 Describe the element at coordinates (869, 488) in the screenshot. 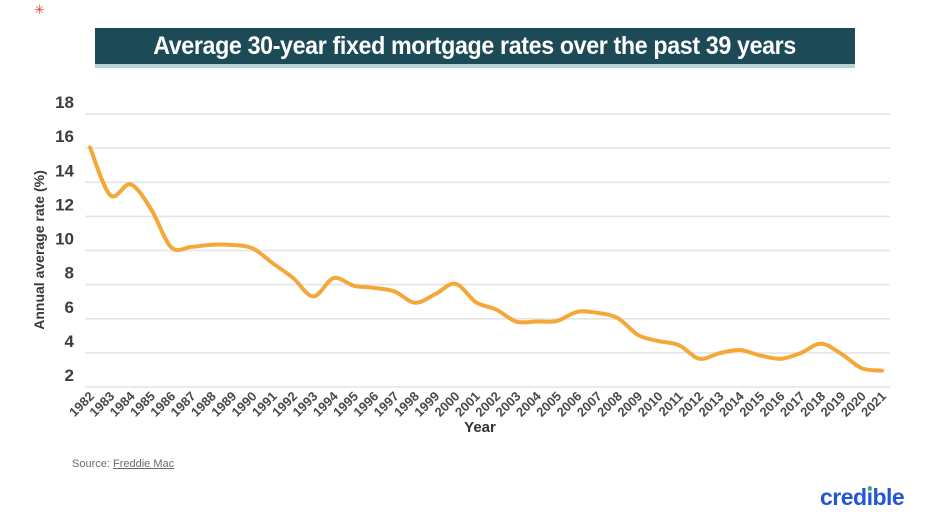

I see `logo-i-dot-icon` at that location.